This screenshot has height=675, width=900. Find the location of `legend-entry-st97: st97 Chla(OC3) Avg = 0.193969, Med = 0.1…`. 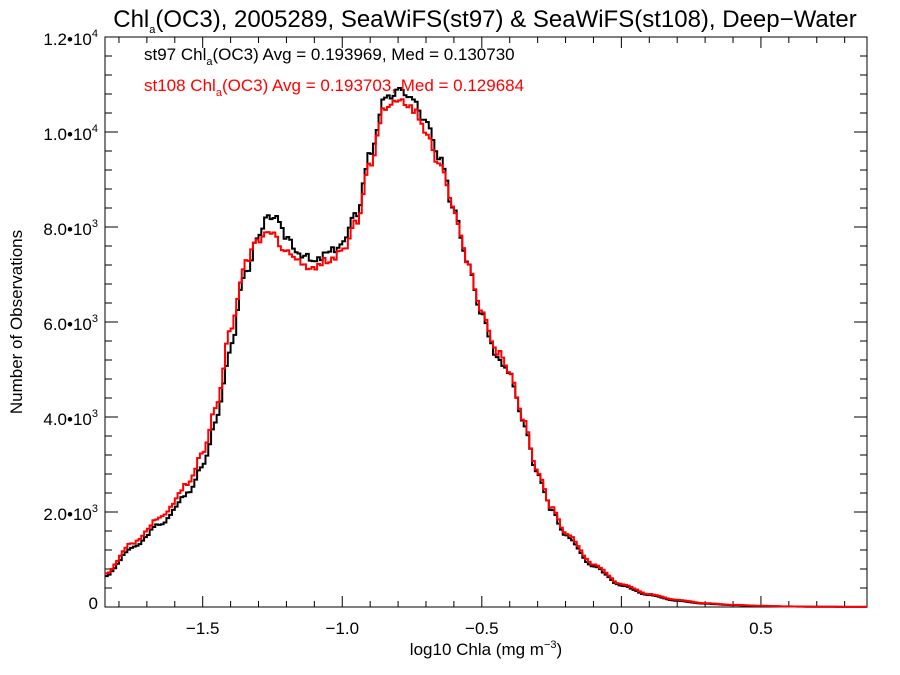

legend-entry-st97: st97 Chla(OC3) Avg = 0.193969, Med = 0.1… is located at coordinates (329, 56).